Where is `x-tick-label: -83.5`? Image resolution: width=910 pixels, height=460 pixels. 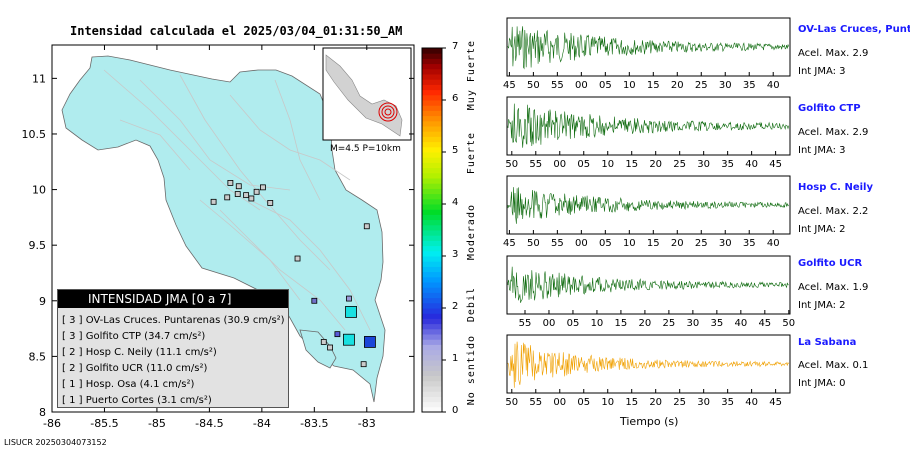 x-tick-label: -83.5 is located at coordinates (314, 423).